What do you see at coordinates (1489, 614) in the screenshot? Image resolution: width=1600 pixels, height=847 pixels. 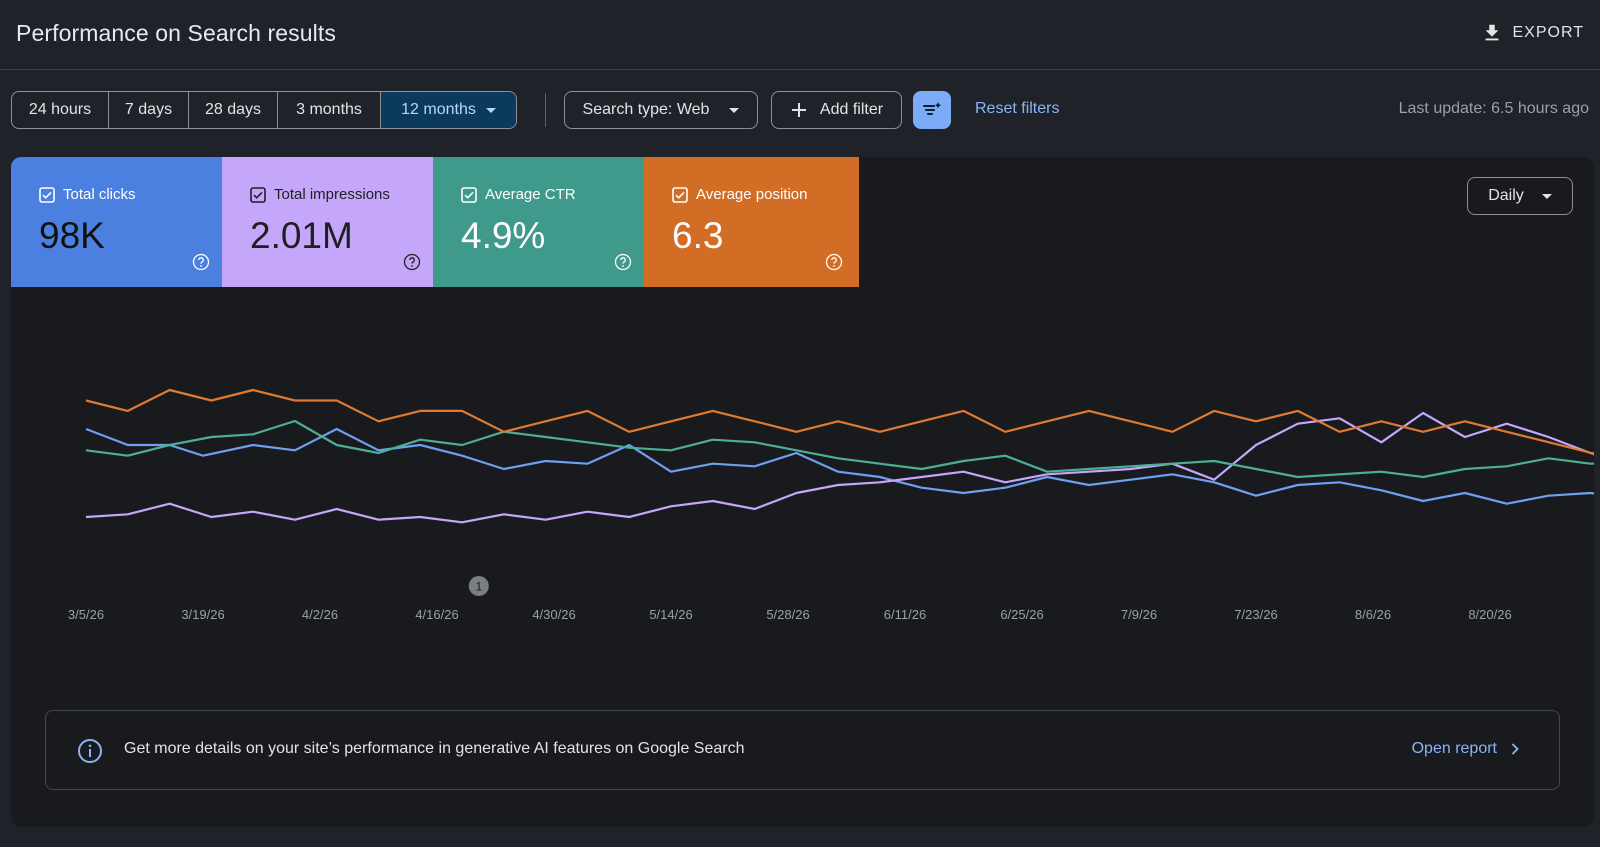 I see `x-tick-label: 8/20/26` at bounding box center [1489, 614].